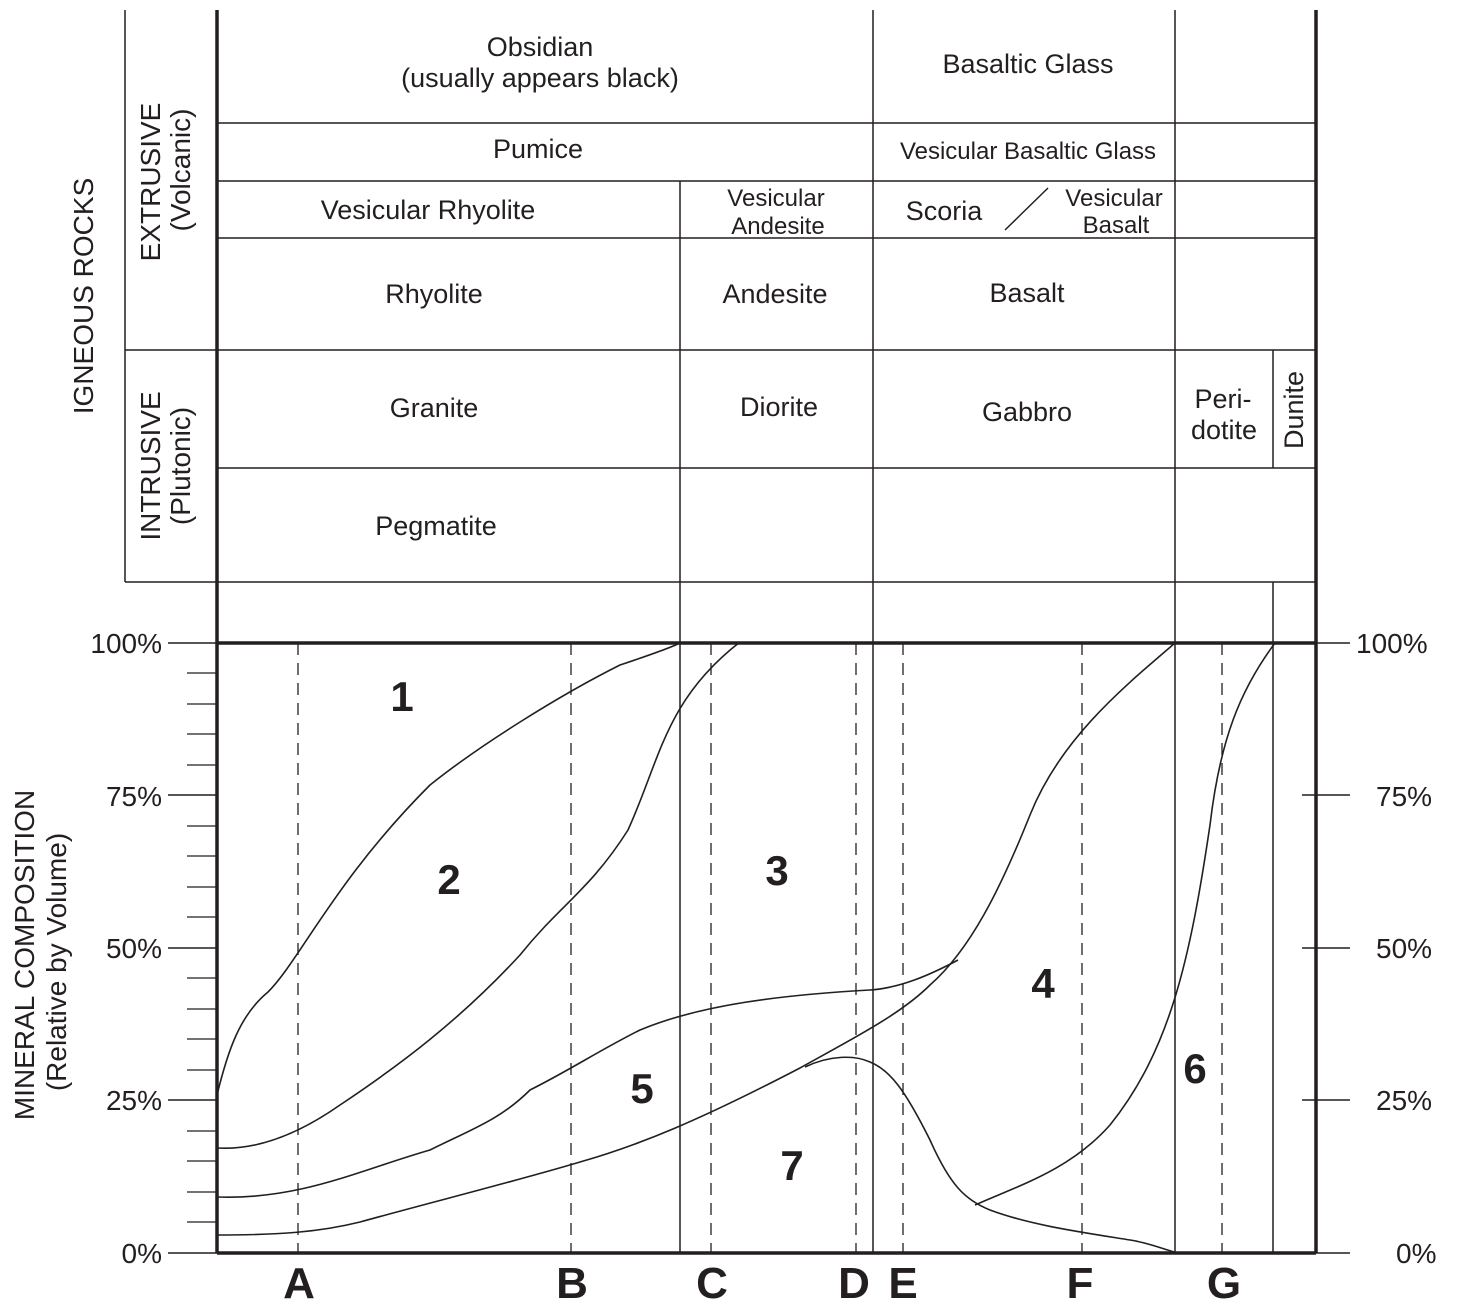  What do you see at coordinates (180, 466) in the screenshot?
I see `intrusive-sublabel: (Plutonic)` at bounding box center [180, 466].